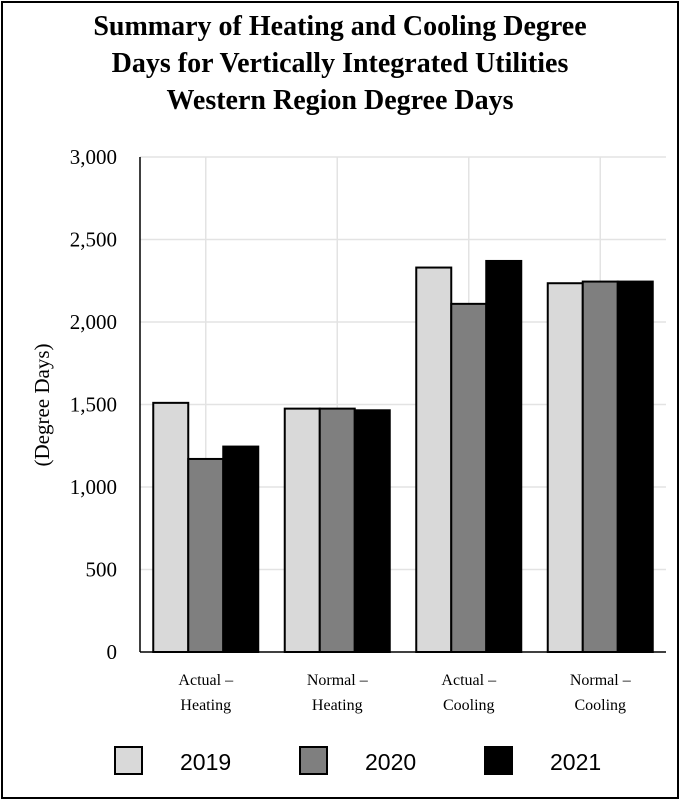 The height and width of the screenshot is (800, 680). I want to click on legend: 2019 2020 2021, so click(357, 760).